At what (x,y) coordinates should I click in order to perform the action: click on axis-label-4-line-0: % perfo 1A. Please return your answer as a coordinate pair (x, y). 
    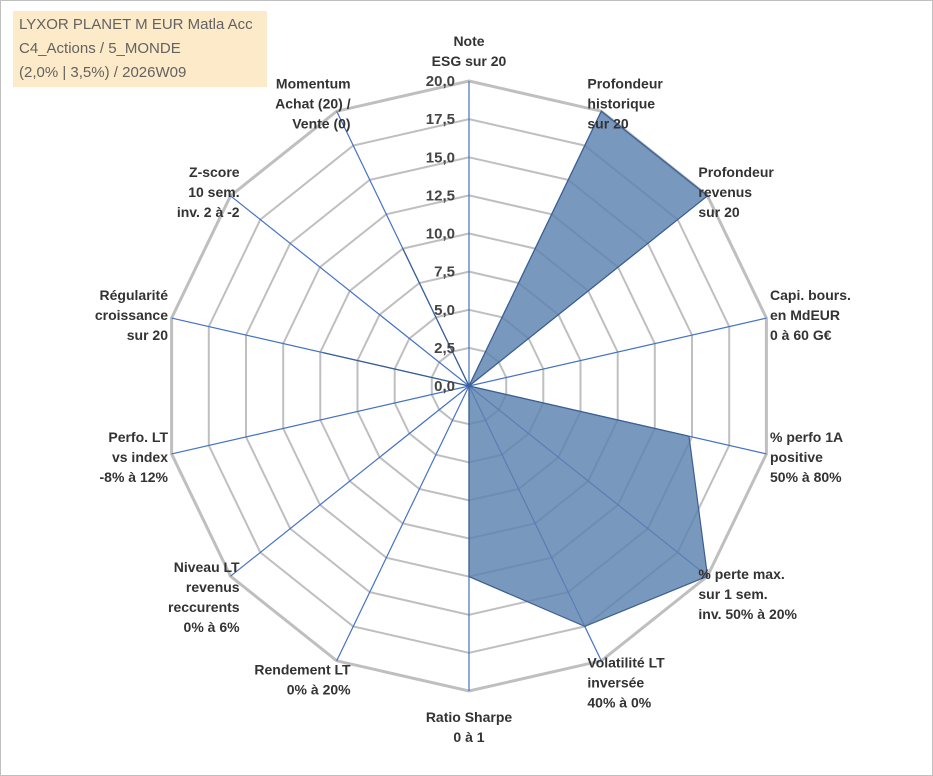
    Looking at the image, I should click on (806, 437).